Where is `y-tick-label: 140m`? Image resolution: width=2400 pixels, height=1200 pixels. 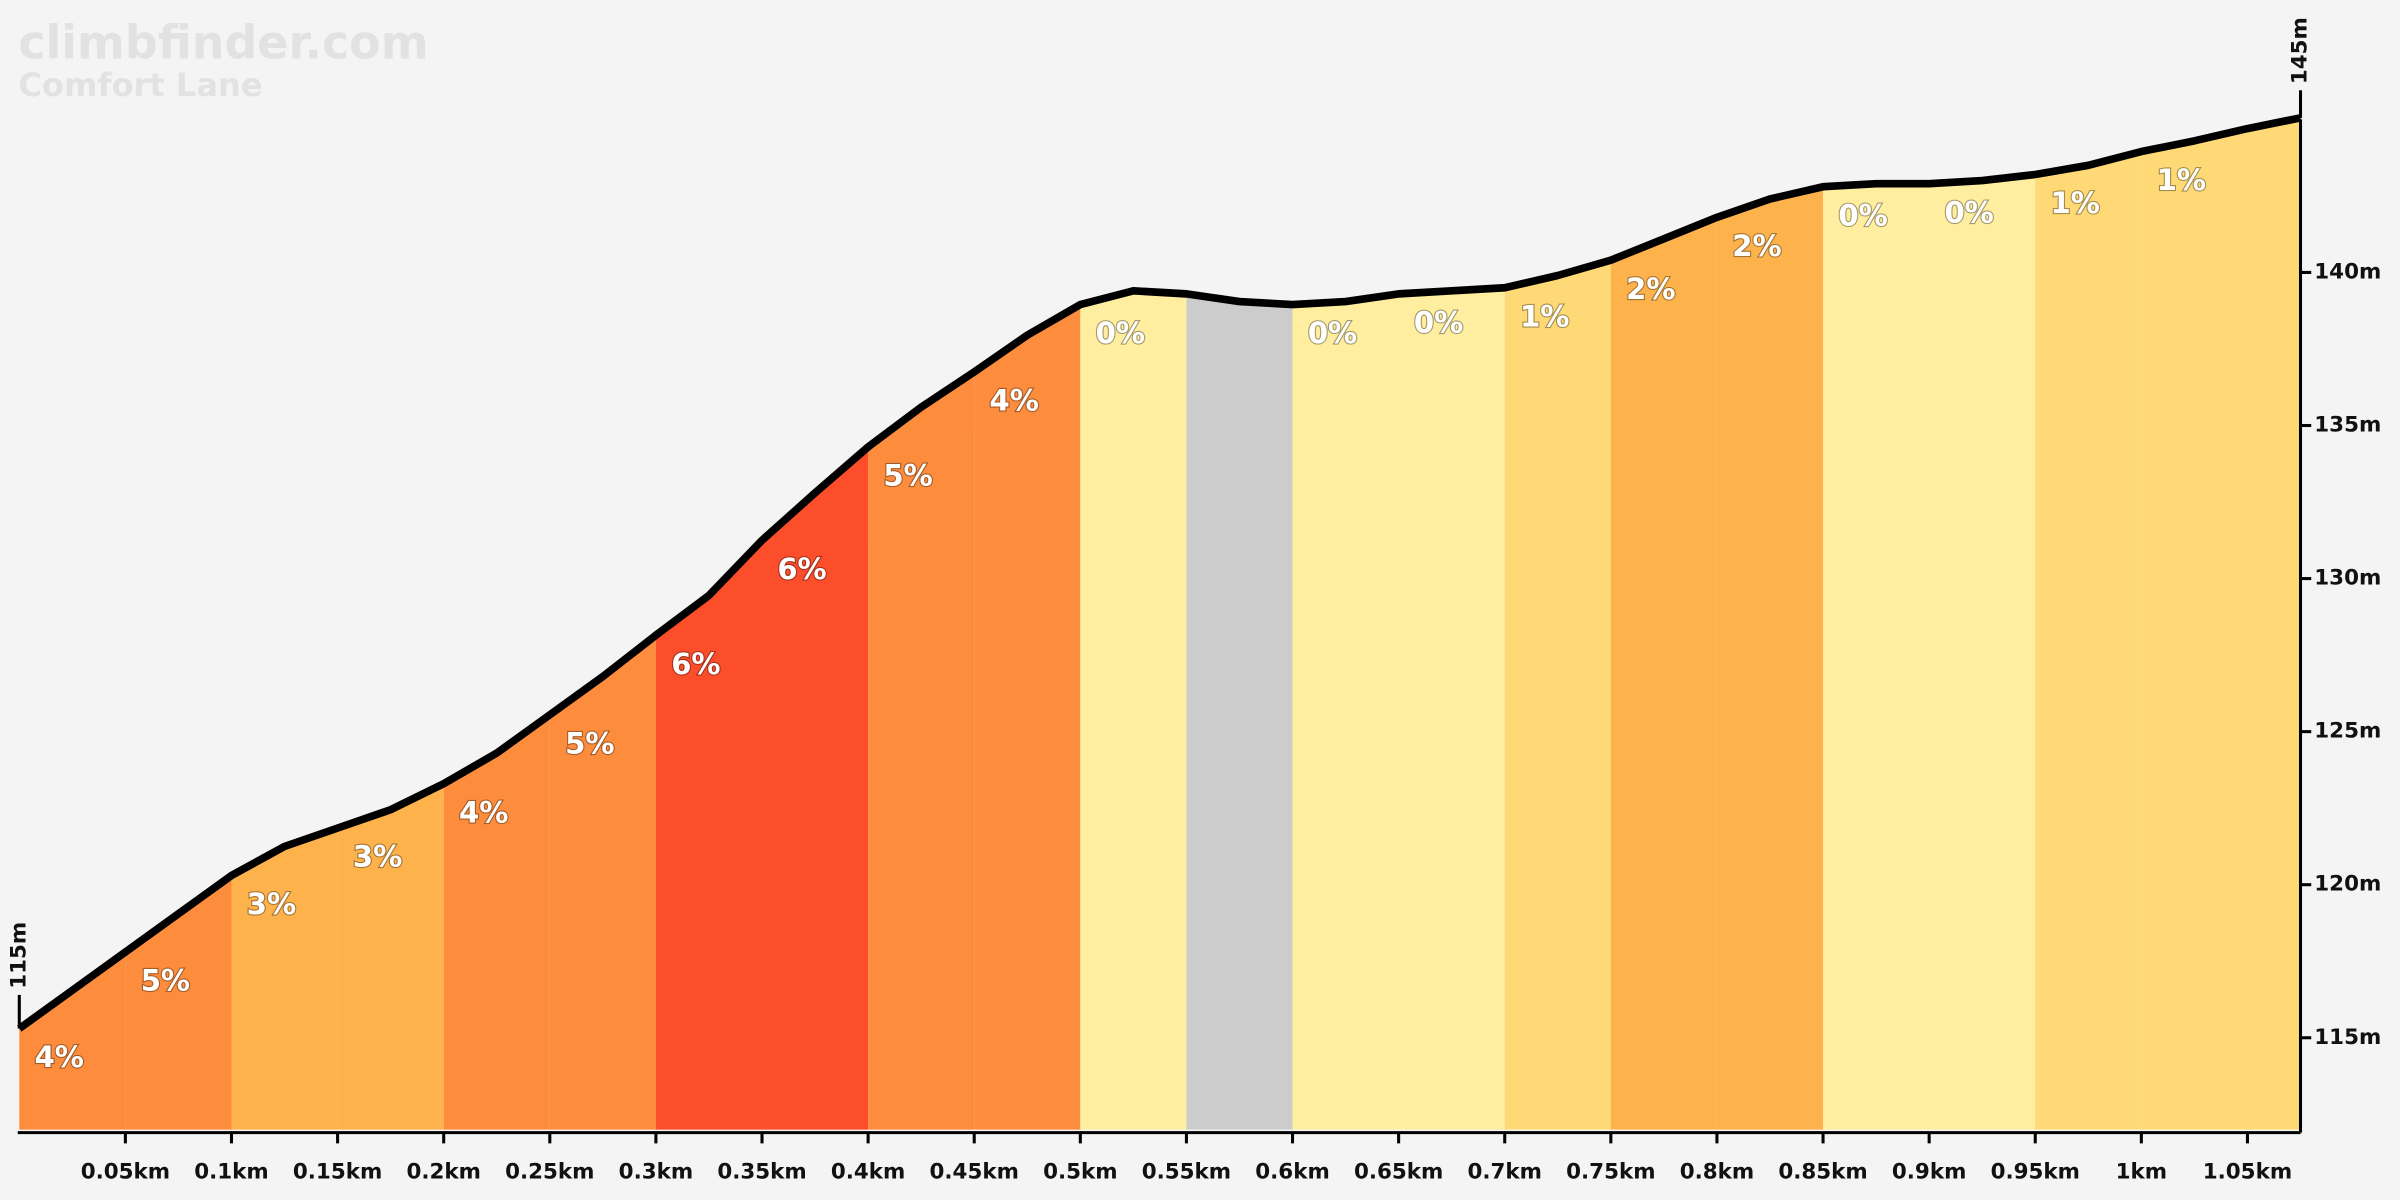 y-tick-label: 140m is located at coordinates (2347, 271).